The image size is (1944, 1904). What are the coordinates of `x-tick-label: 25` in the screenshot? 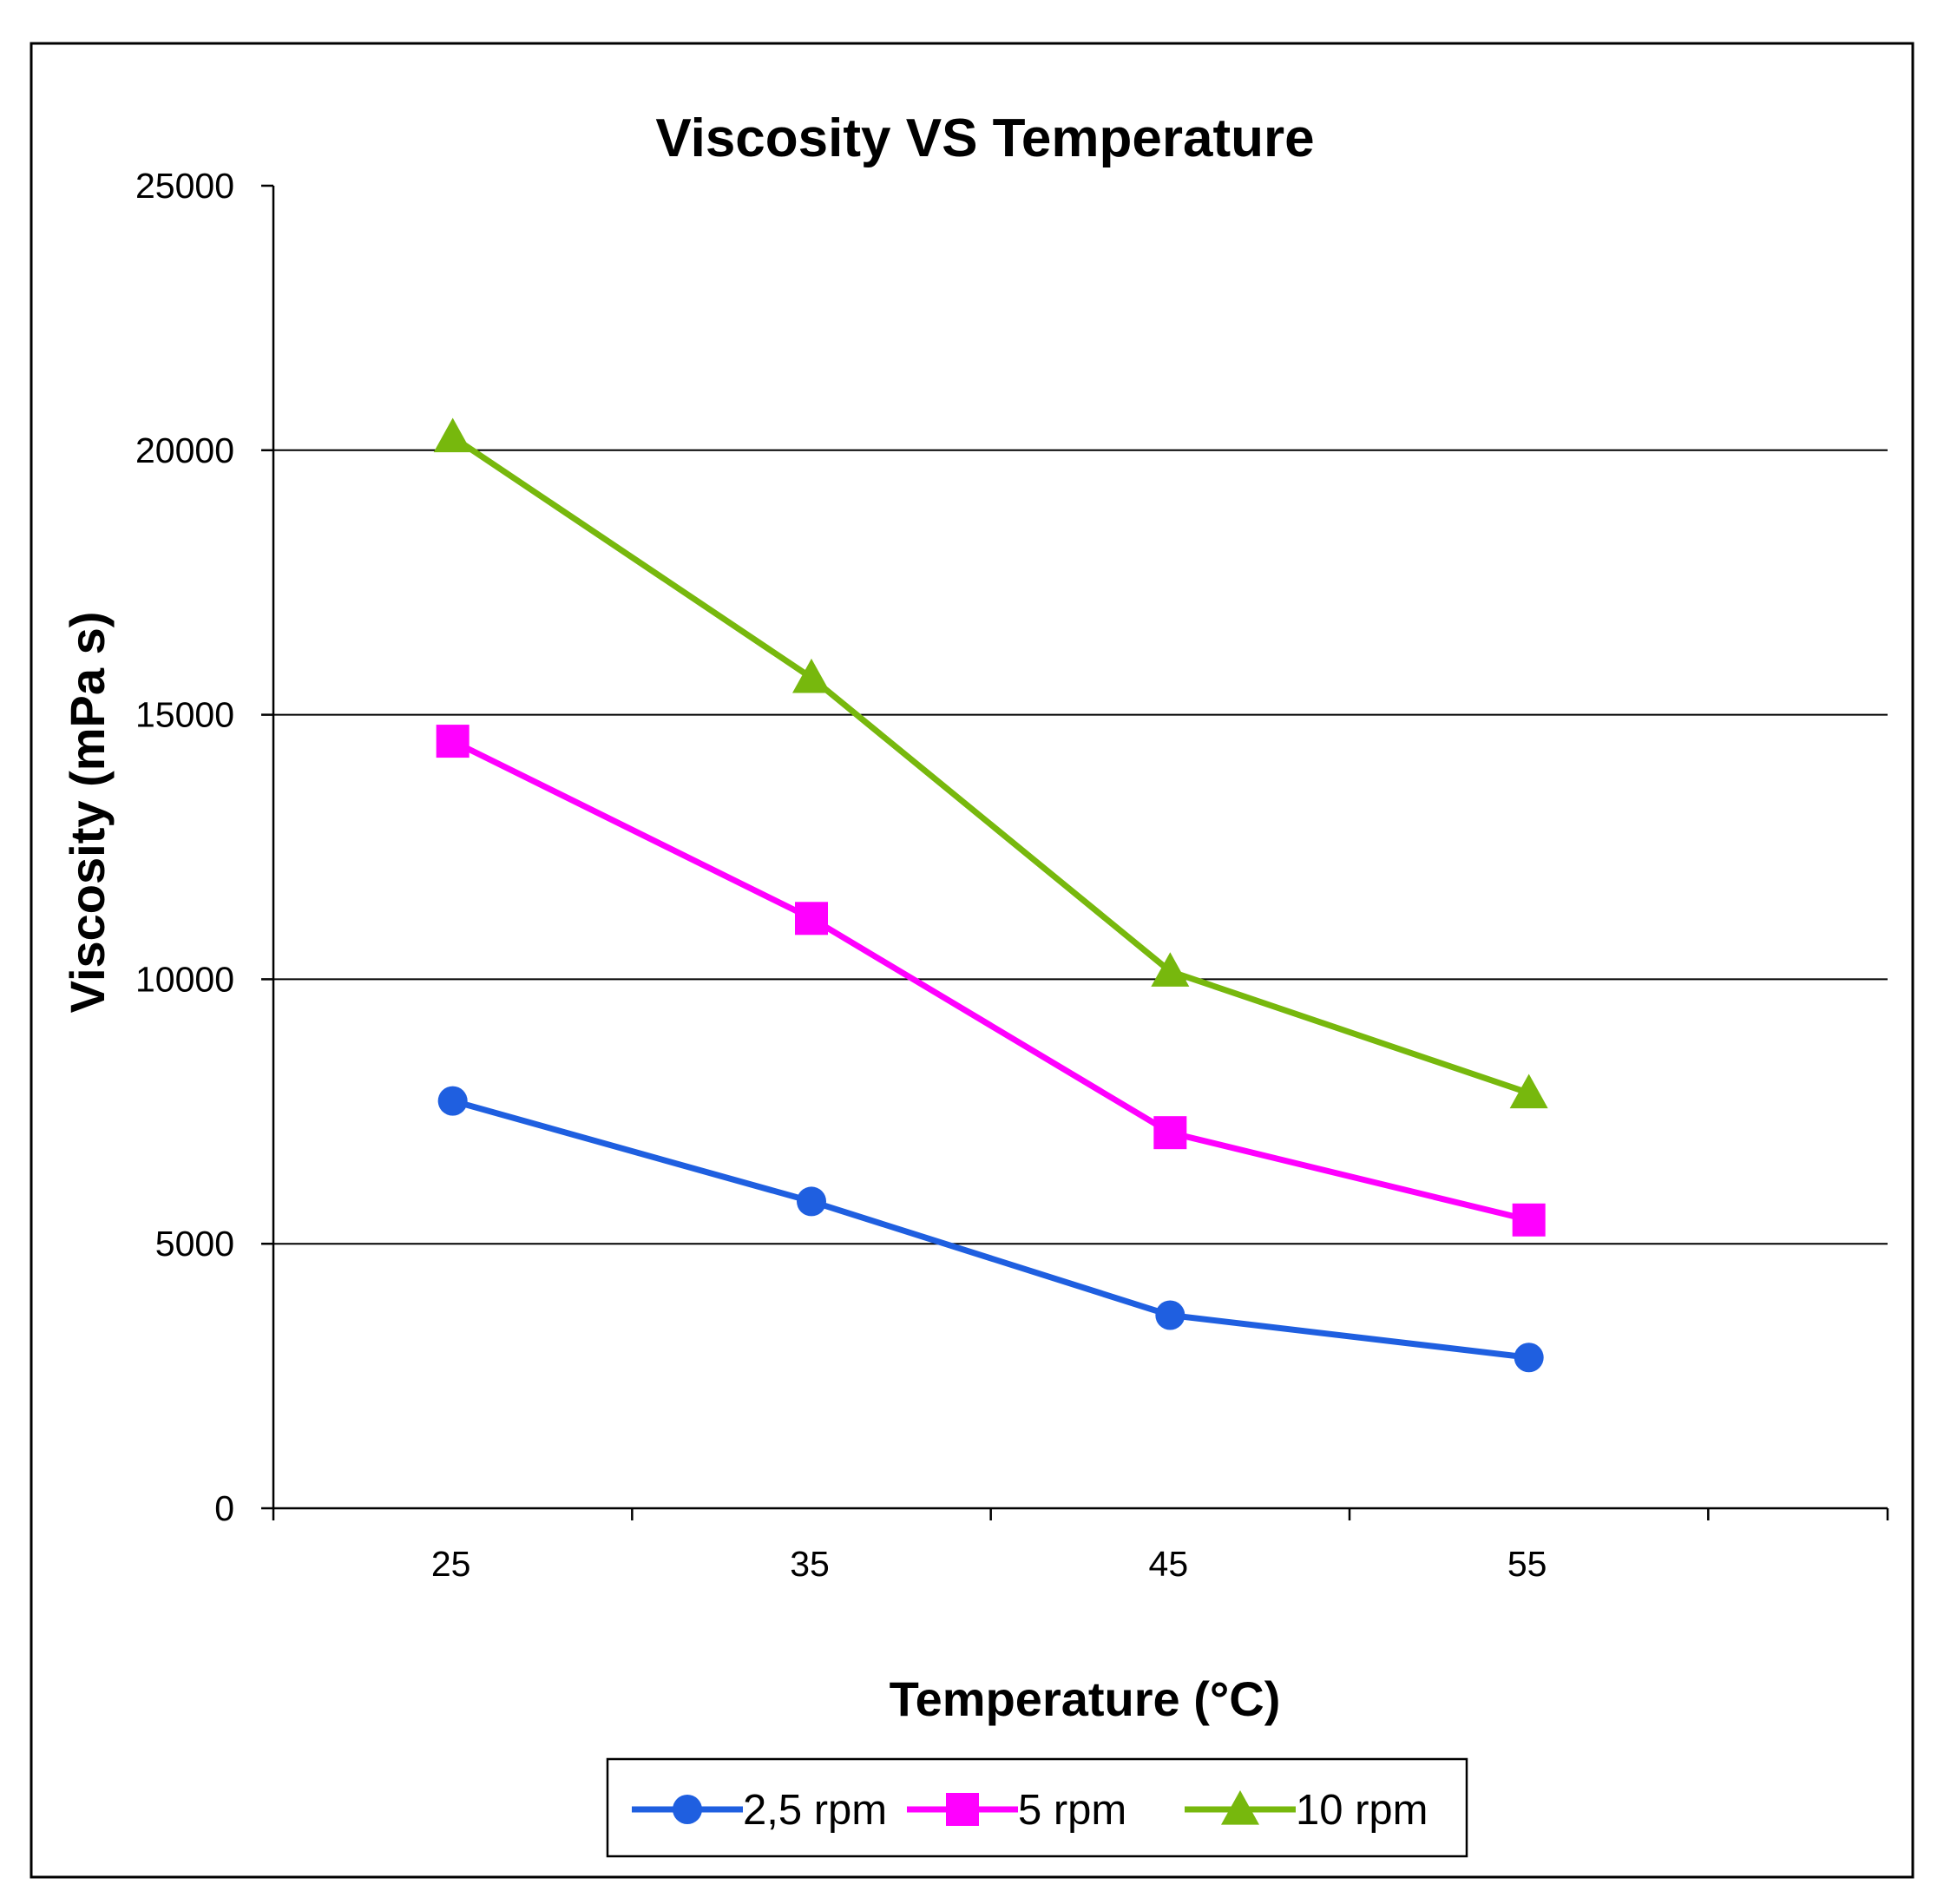 It's located at (451, 1564).